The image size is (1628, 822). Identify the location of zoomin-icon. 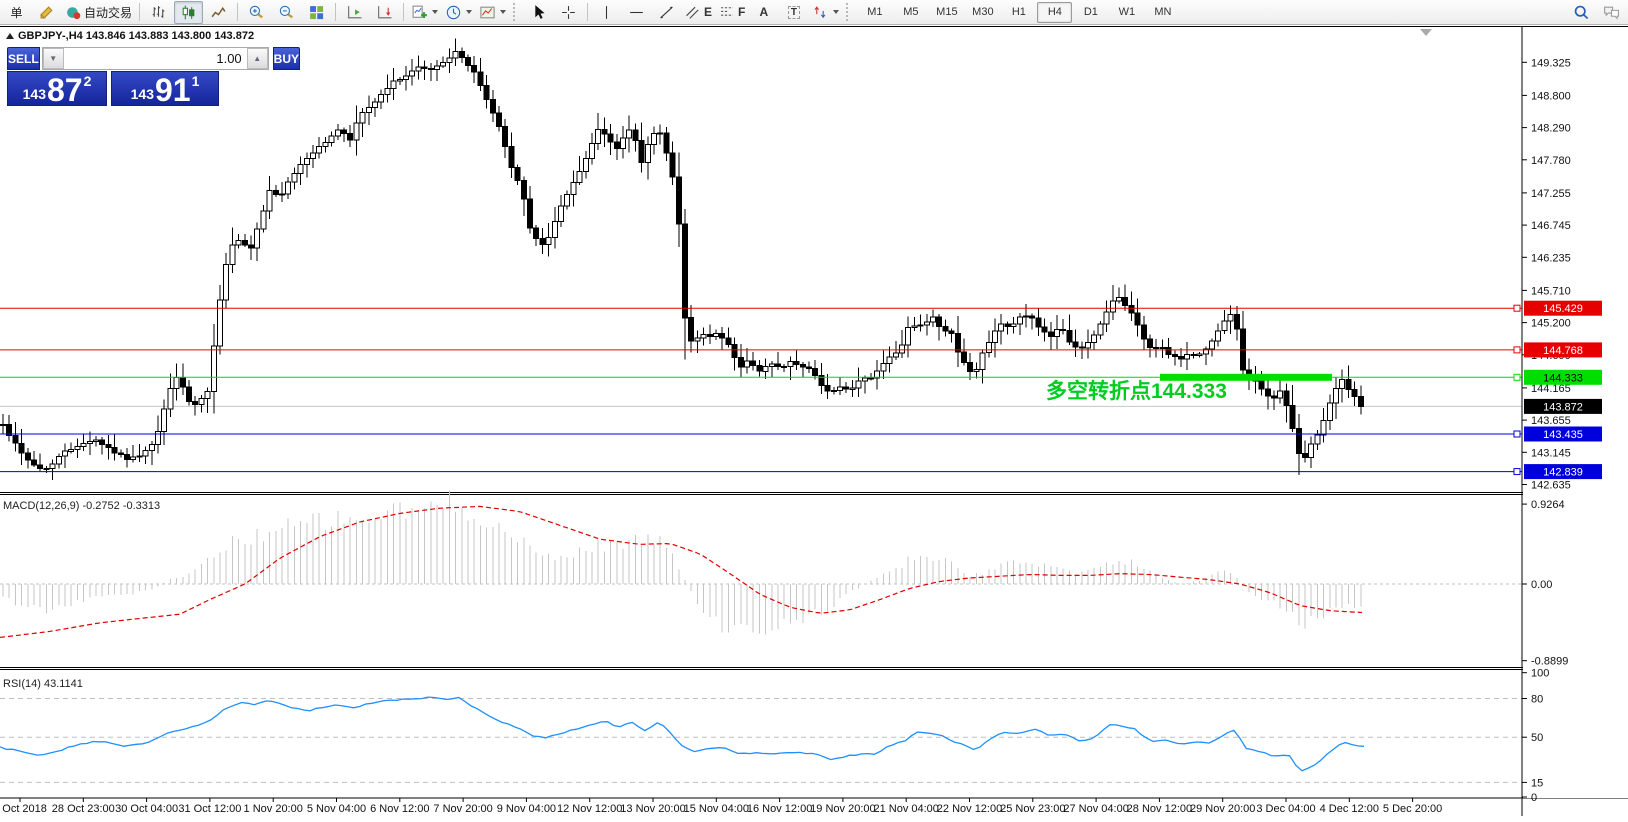
(256, 11).